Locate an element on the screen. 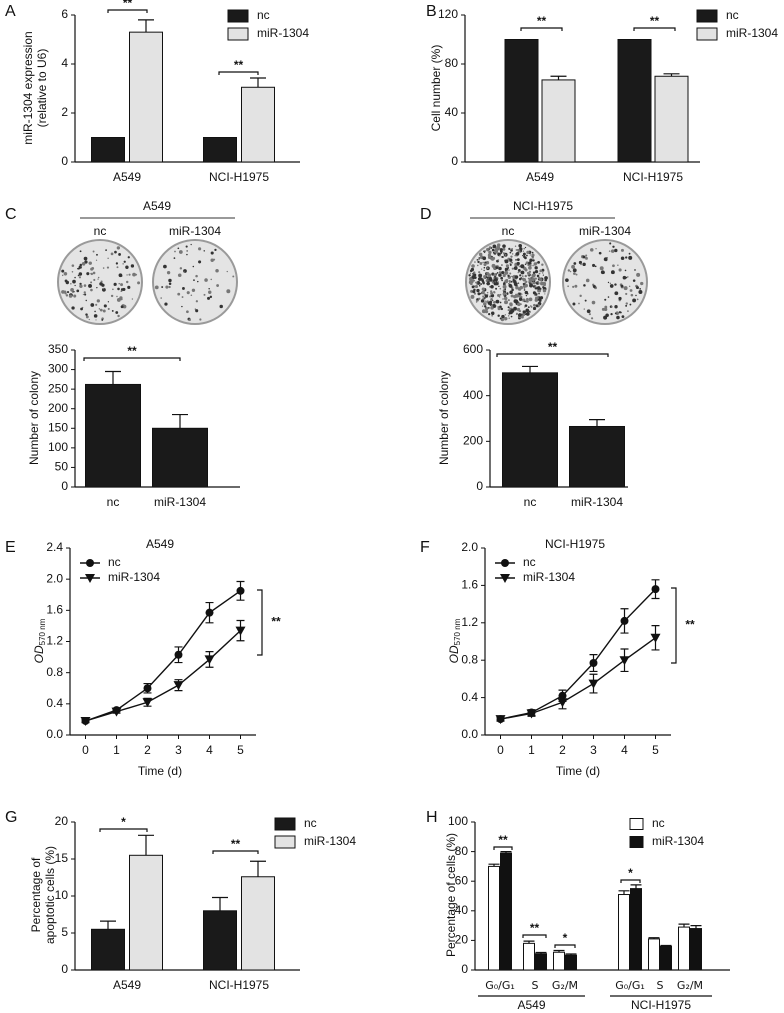 Image resolution: width=784 pixels, height=1013 pixels. panel-letter: C is located at coordinates (11, 214).